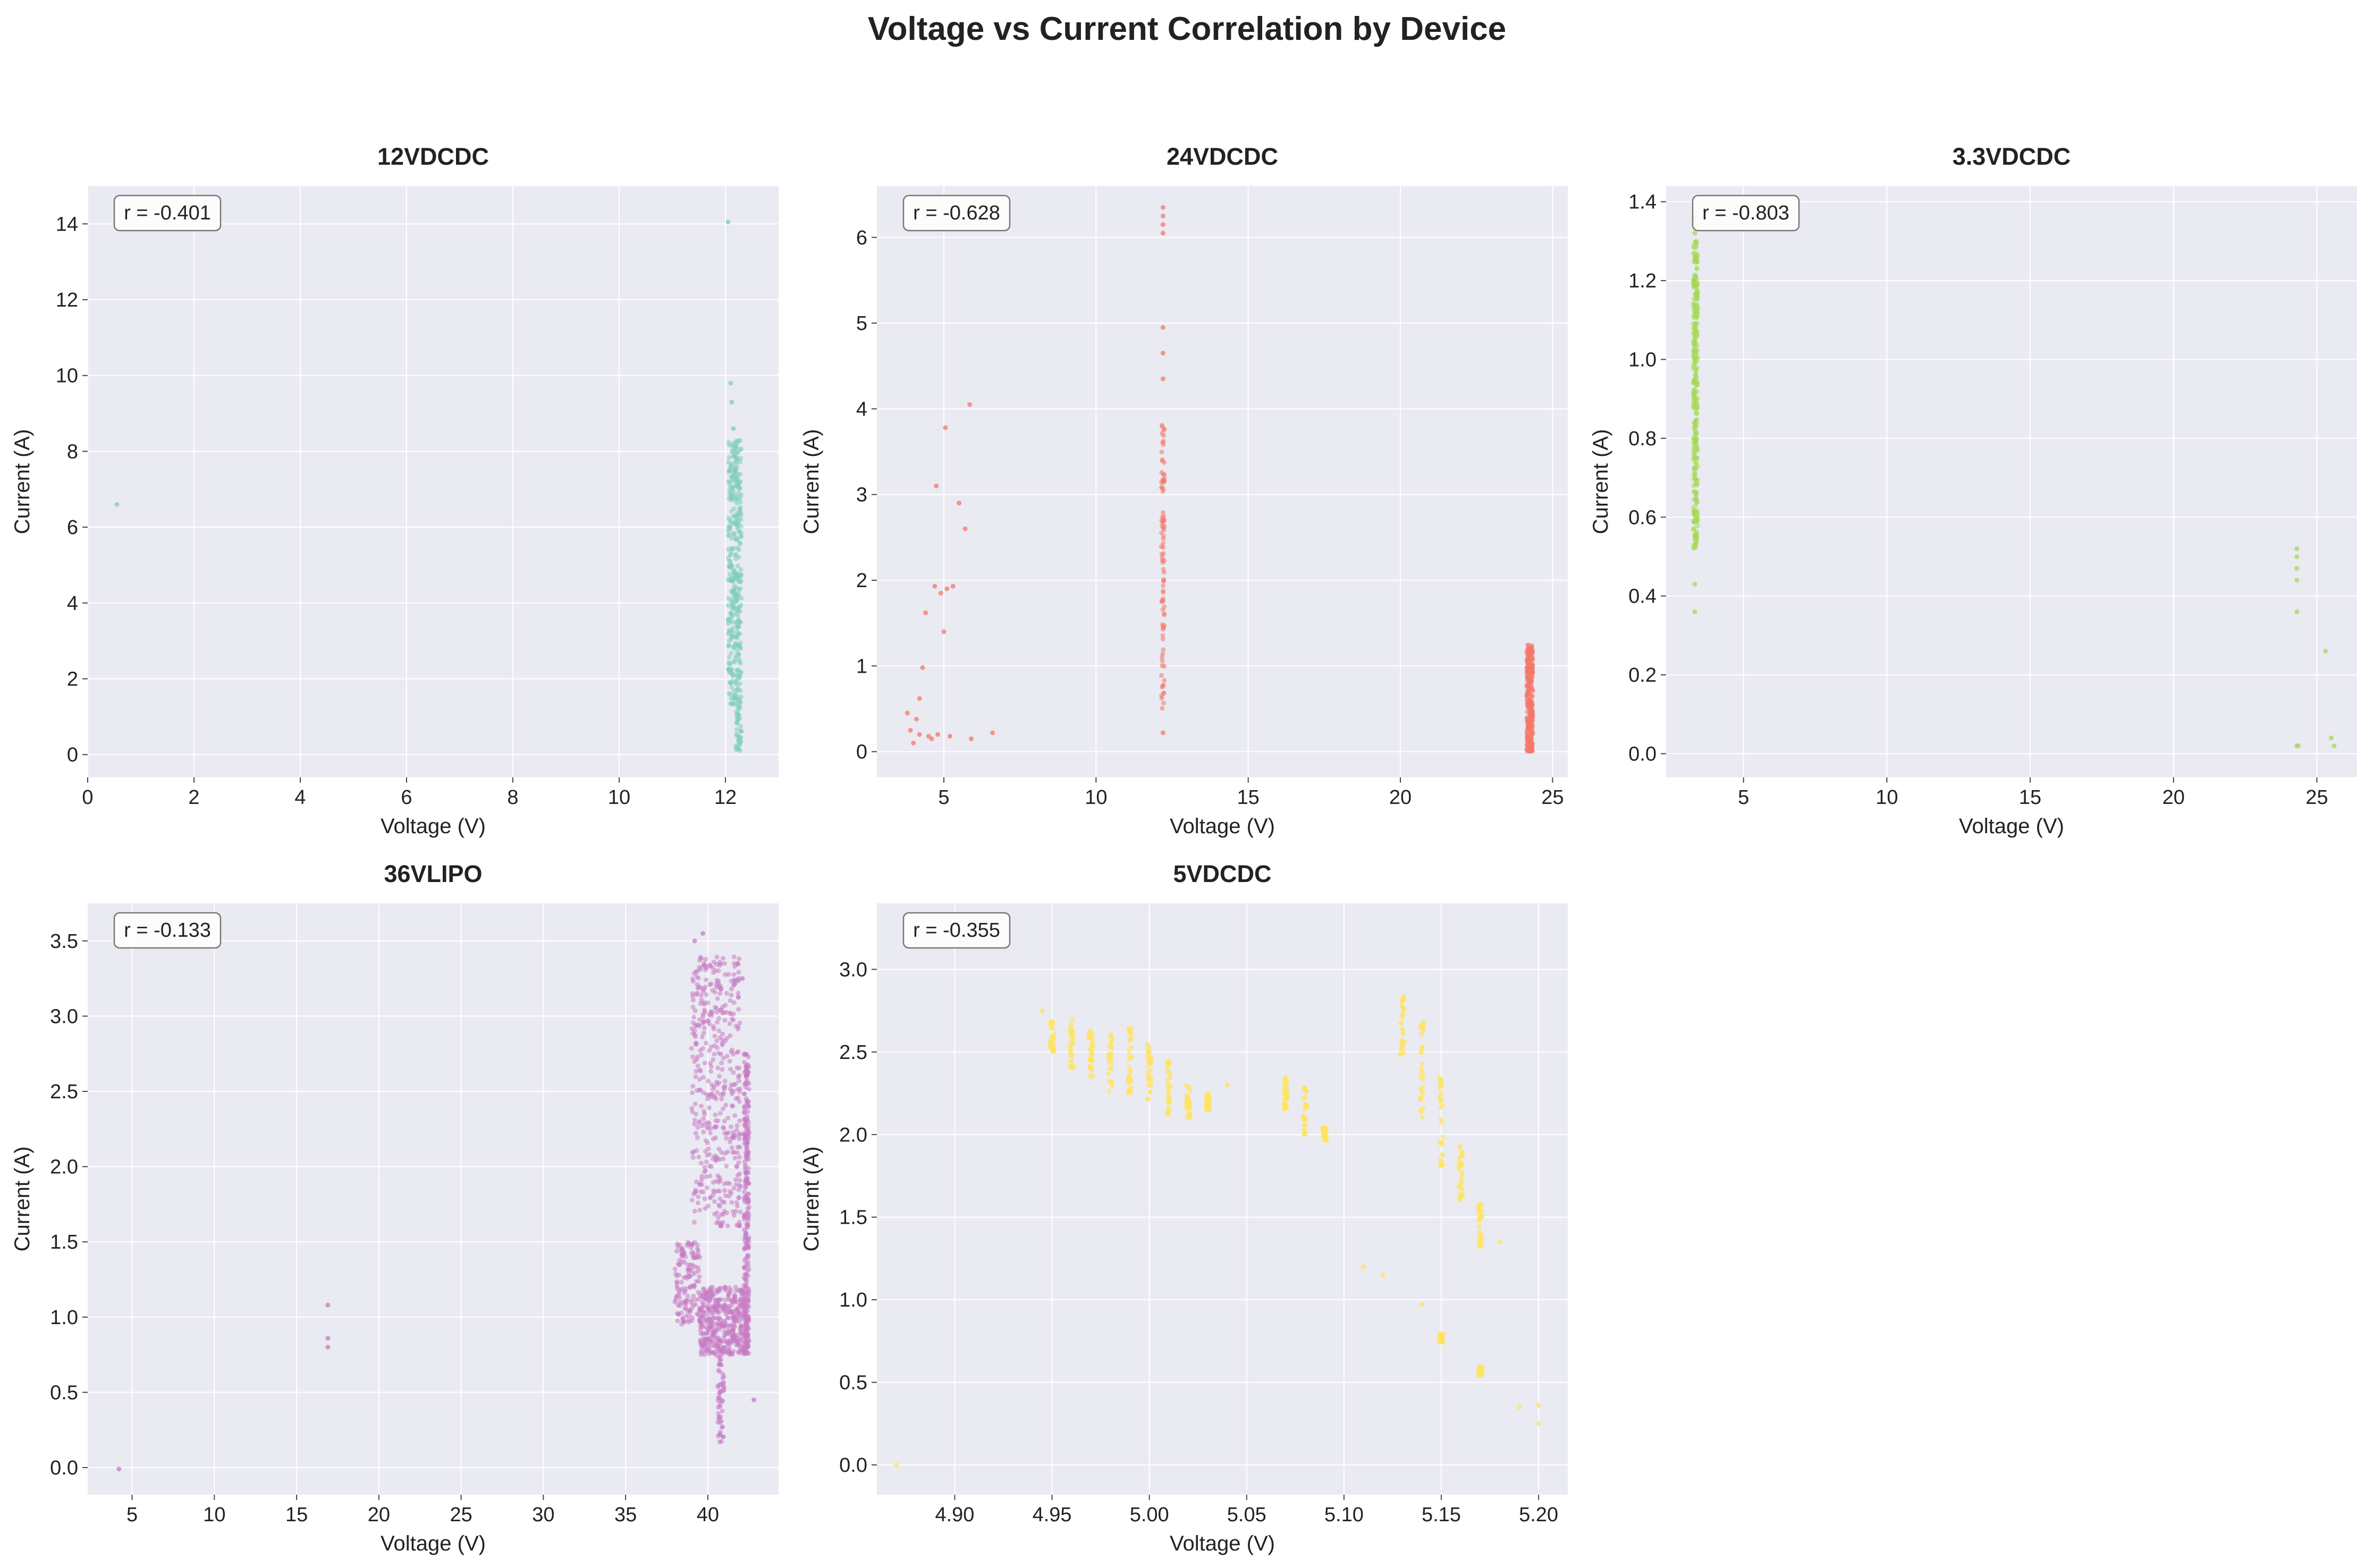 This screenshot has width=2374, height=1568. Describe the element at coordinates (625, 1515) in the screenshot. I see `x-tick-label: 35` at that location.